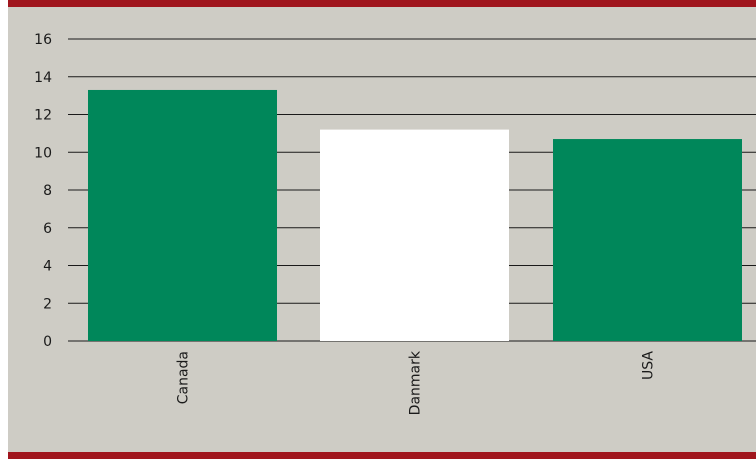 This screenshot has height=459, width=756. I want to click on y-tick-label-6: 6, so click(47, 229).